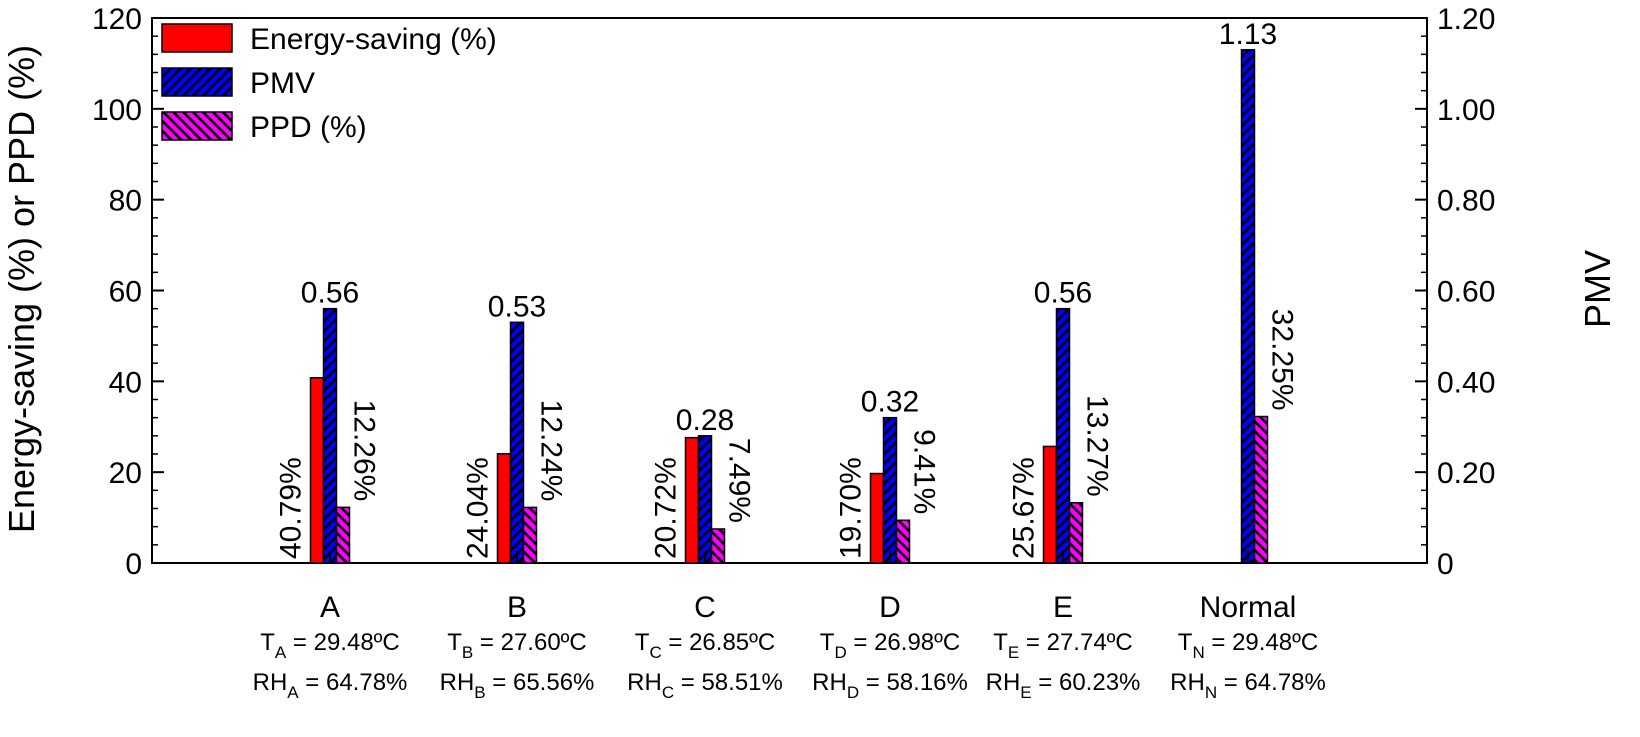 The height and width of the screenshot is (737, 1640). I want to click on left-tick-label: 80, so click(125, 201).